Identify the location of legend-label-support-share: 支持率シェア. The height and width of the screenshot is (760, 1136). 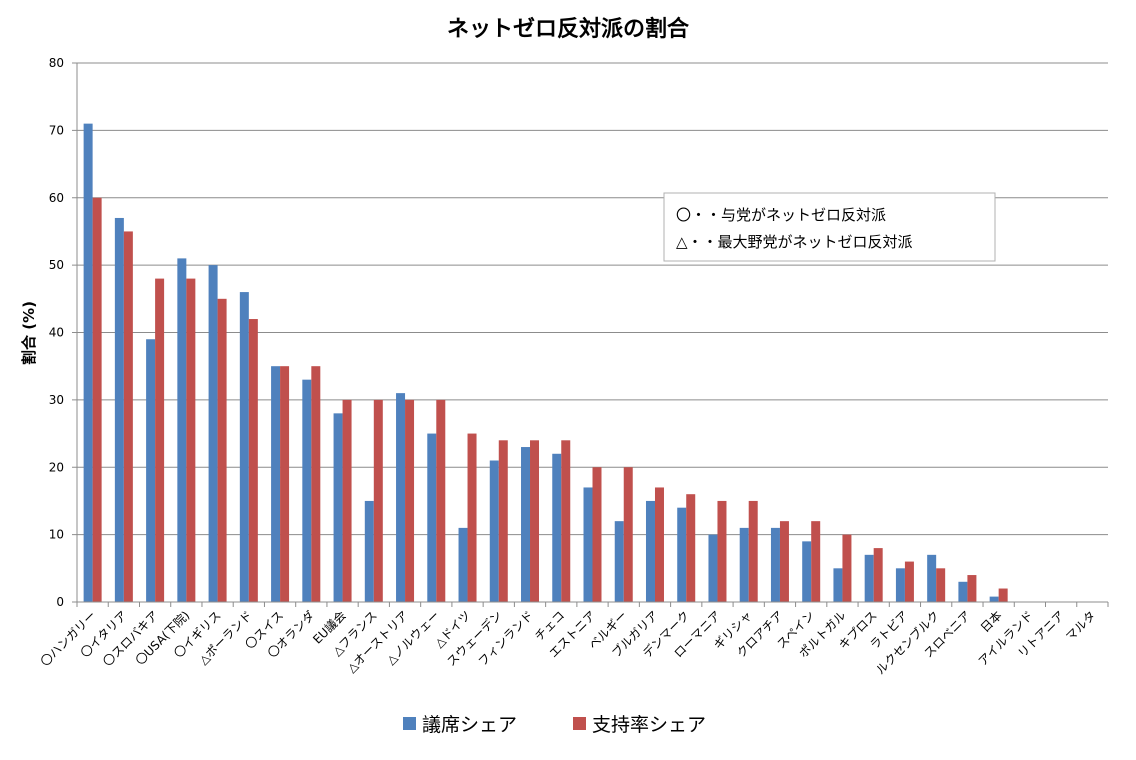
(649, 725).